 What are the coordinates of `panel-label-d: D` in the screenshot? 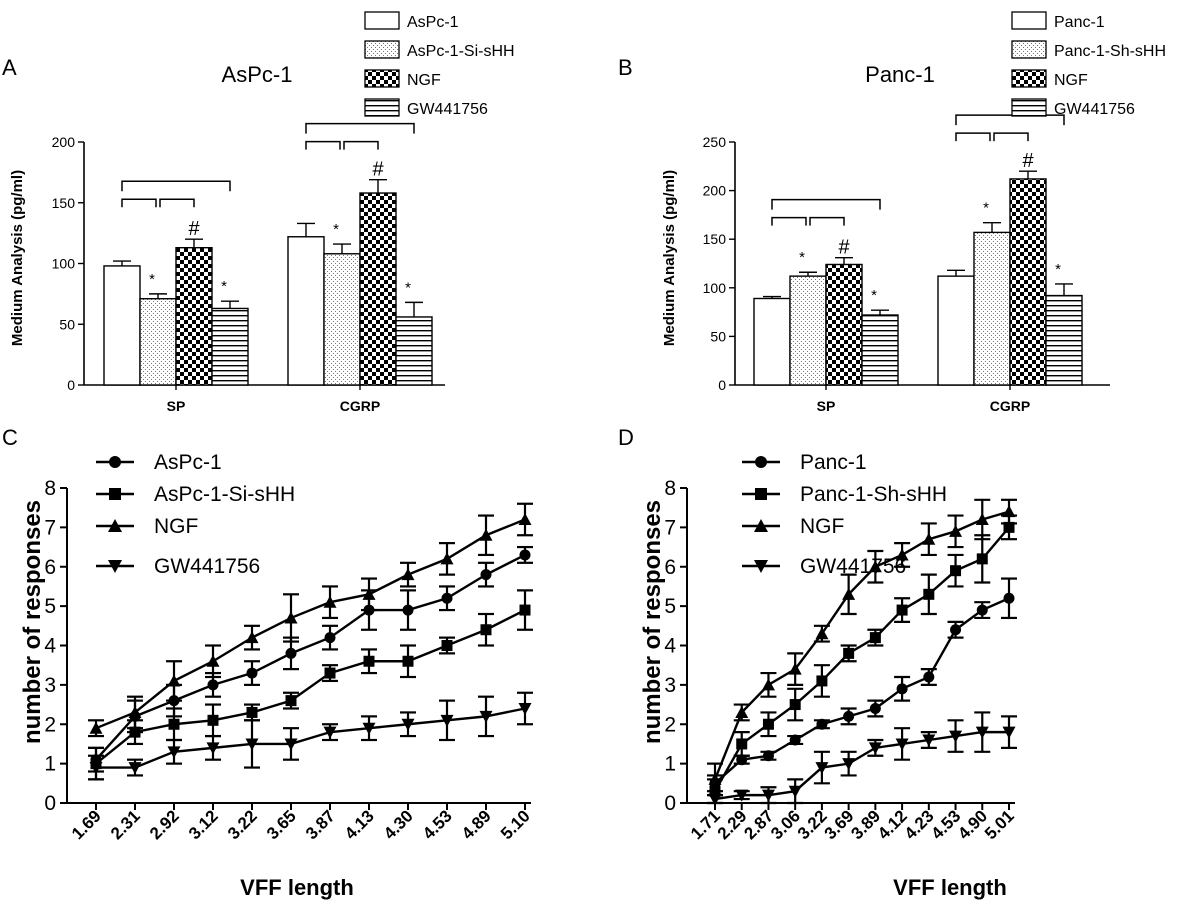 It's located at (626, 437).